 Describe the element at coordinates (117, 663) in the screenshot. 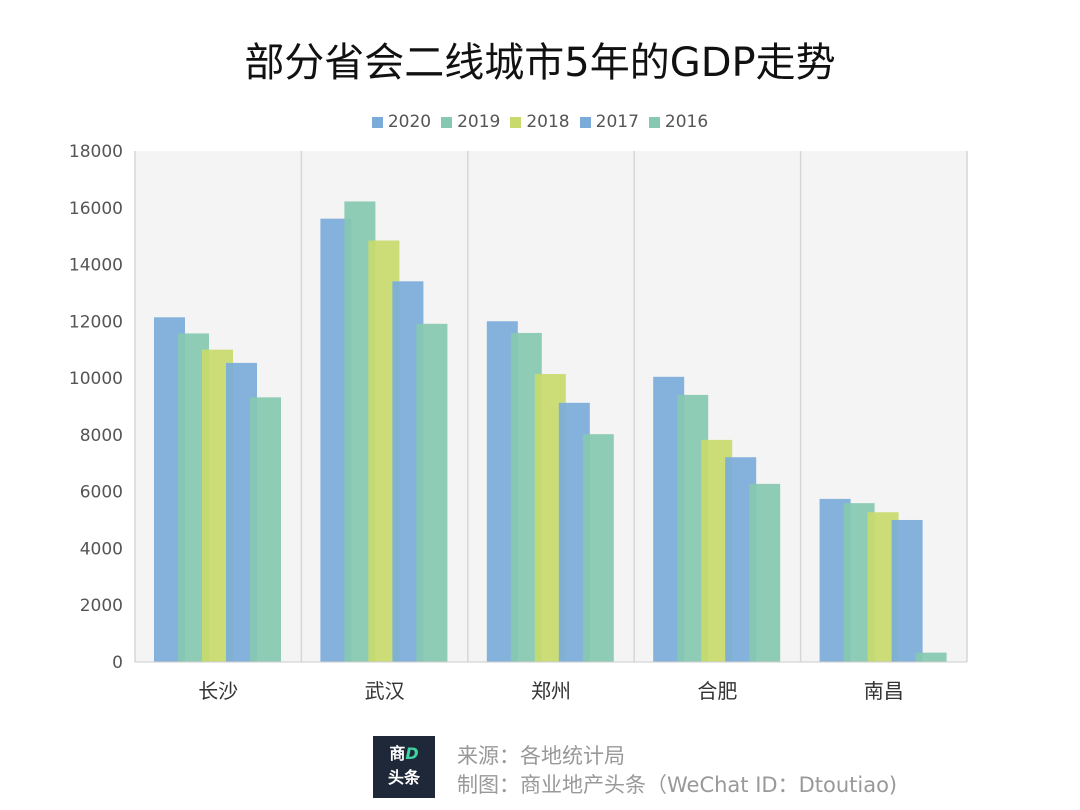

I see `y-tick-label: 0` at that location.